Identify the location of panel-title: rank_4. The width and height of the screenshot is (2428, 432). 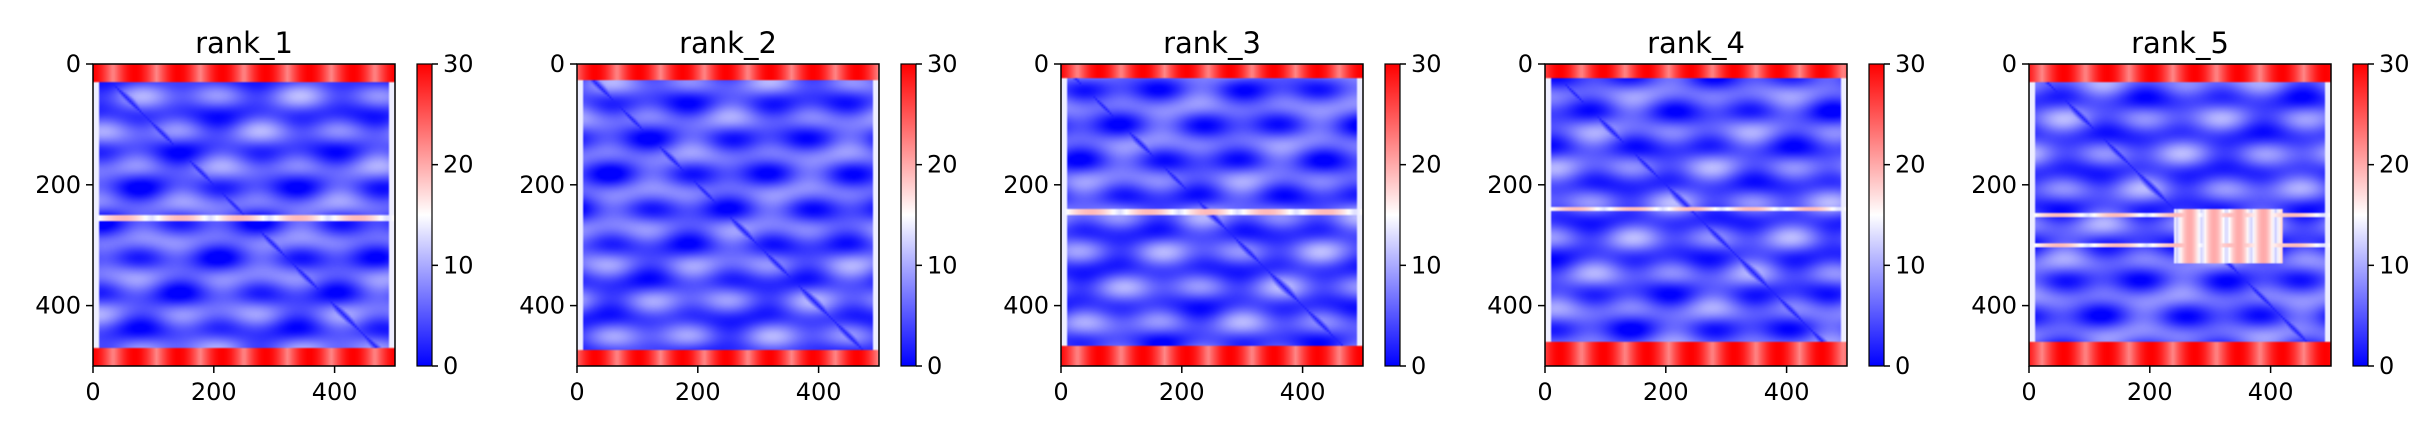
(1696, 43).